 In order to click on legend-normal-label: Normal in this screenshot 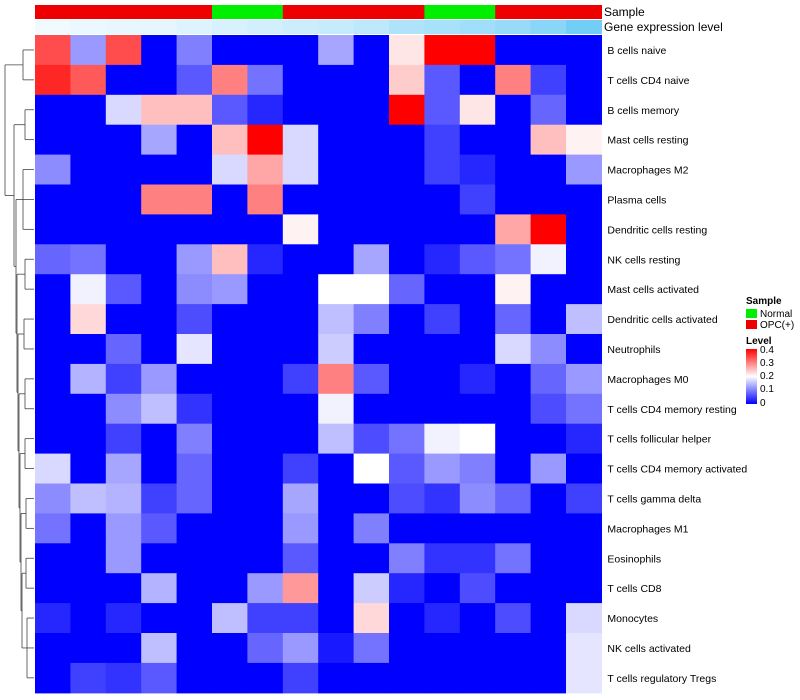, I will do `click(776, 314)`.